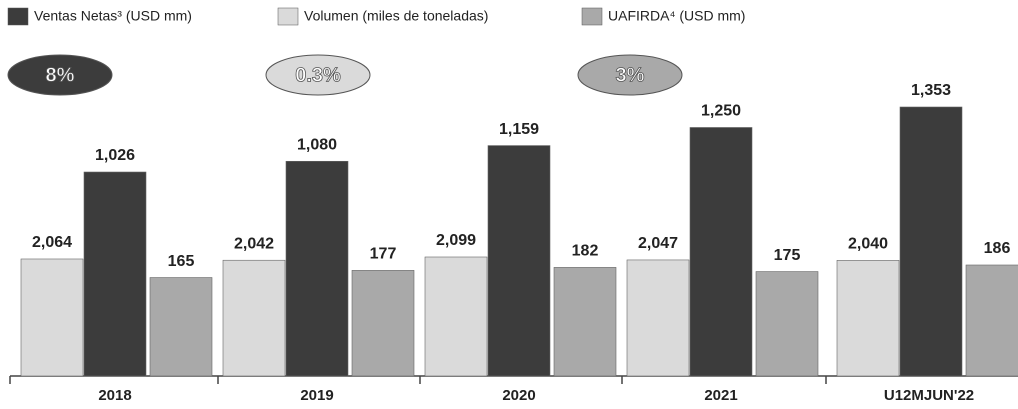 This screenshot has width=1018, height=409. What do you see at coordinates (254, 243) in the screenshot?
I see `value-label: 2,042` at bounding box center [254, 243].